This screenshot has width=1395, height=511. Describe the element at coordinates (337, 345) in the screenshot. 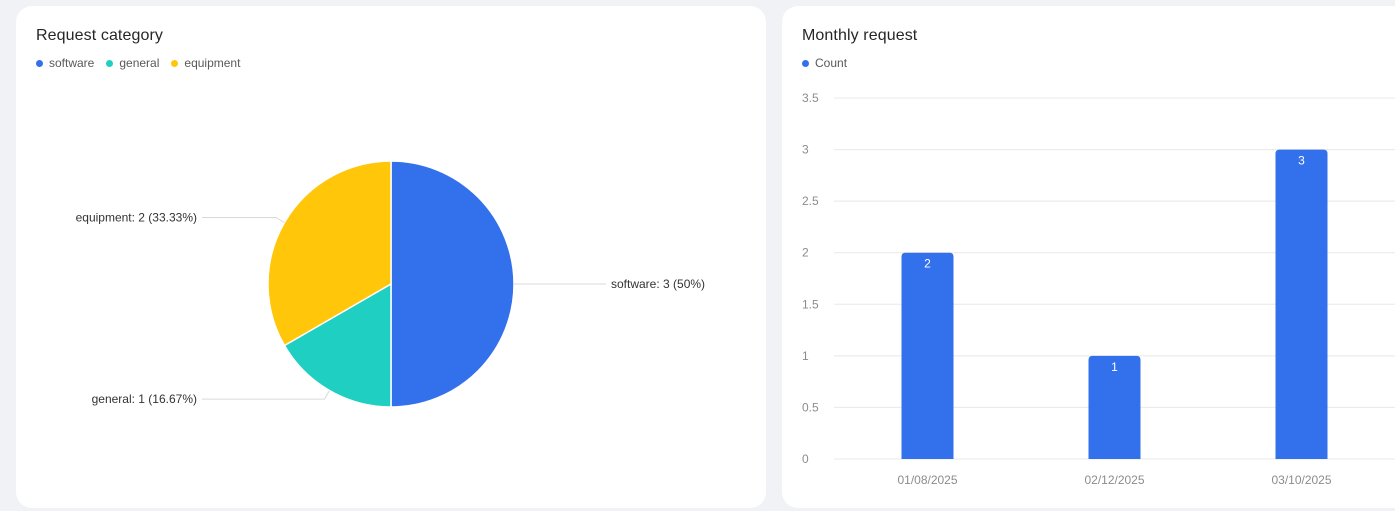

I see `pie-slice-general` at that location.